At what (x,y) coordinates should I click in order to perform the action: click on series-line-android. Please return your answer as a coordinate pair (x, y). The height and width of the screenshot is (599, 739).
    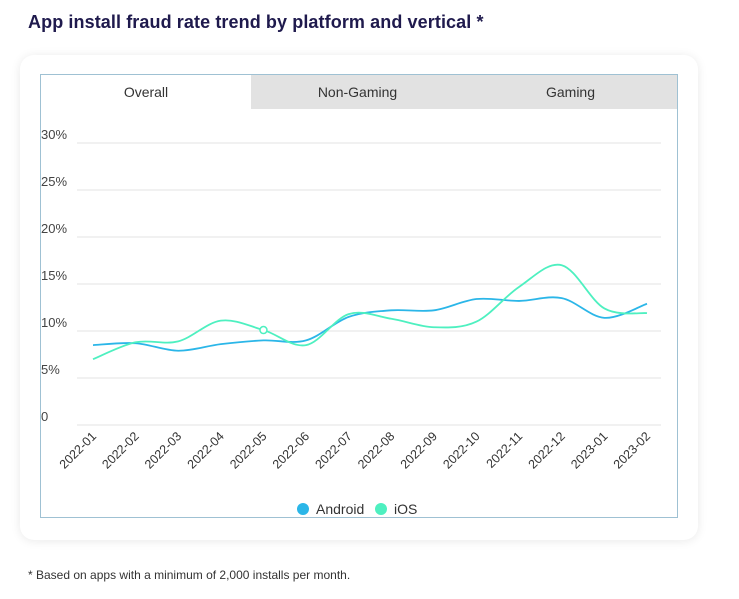
    Looking at the image, I should click on (370, 324).